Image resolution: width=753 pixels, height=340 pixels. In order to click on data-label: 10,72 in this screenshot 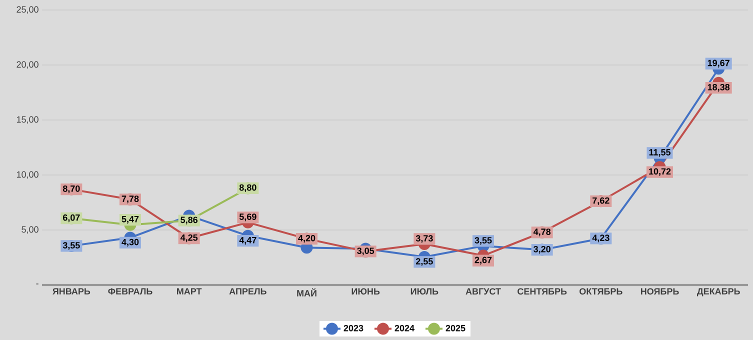, I will do `click(660, 172)`.